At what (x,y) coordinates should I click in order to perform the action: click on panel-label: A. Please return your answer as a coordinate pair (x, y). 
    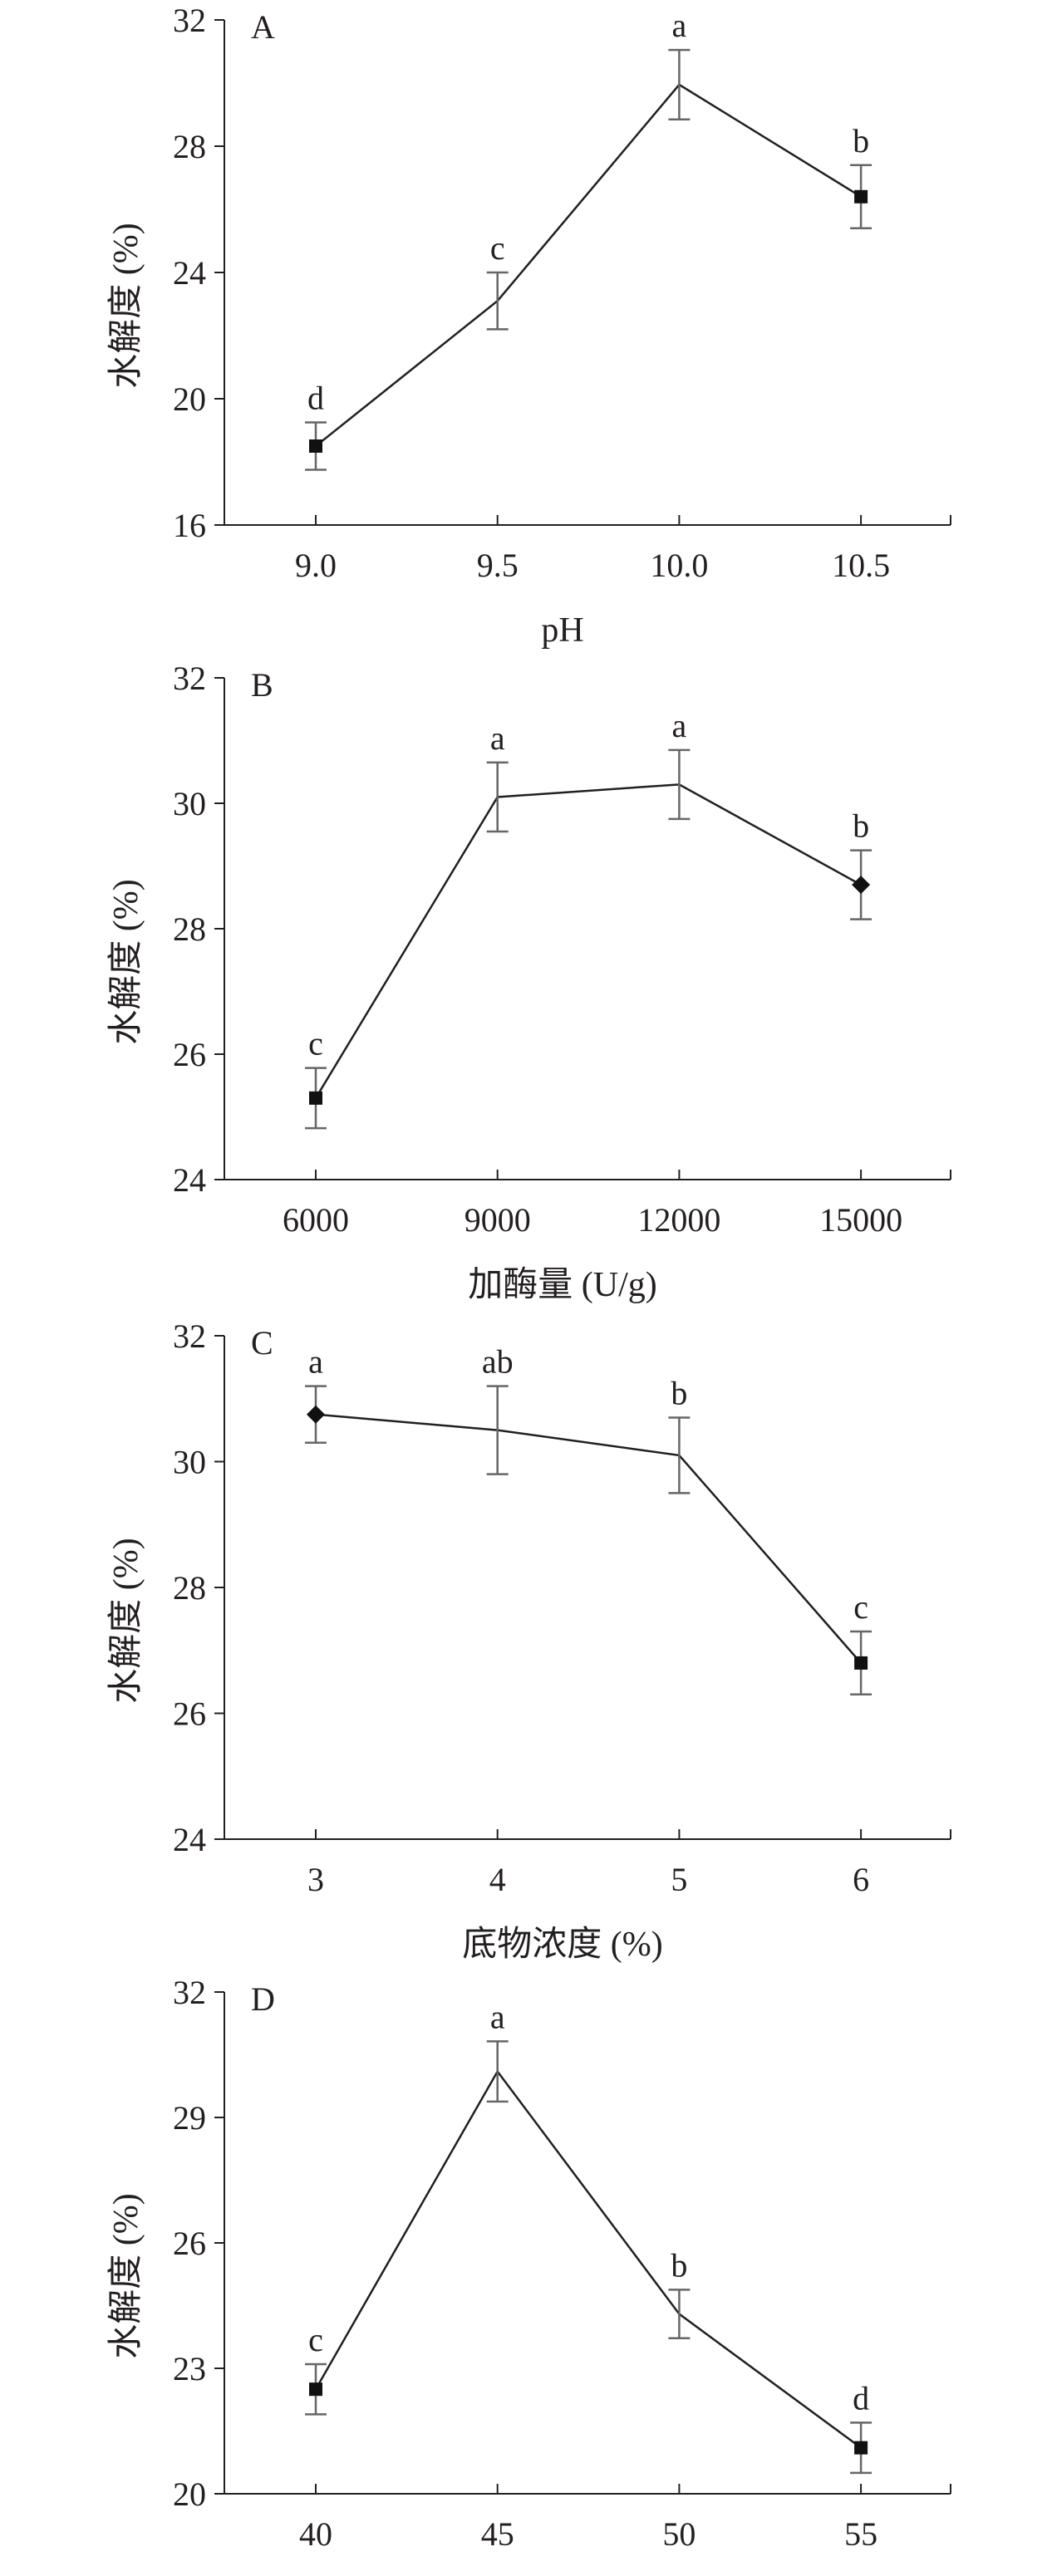
    Looking at the image, I should click on (263, 27).